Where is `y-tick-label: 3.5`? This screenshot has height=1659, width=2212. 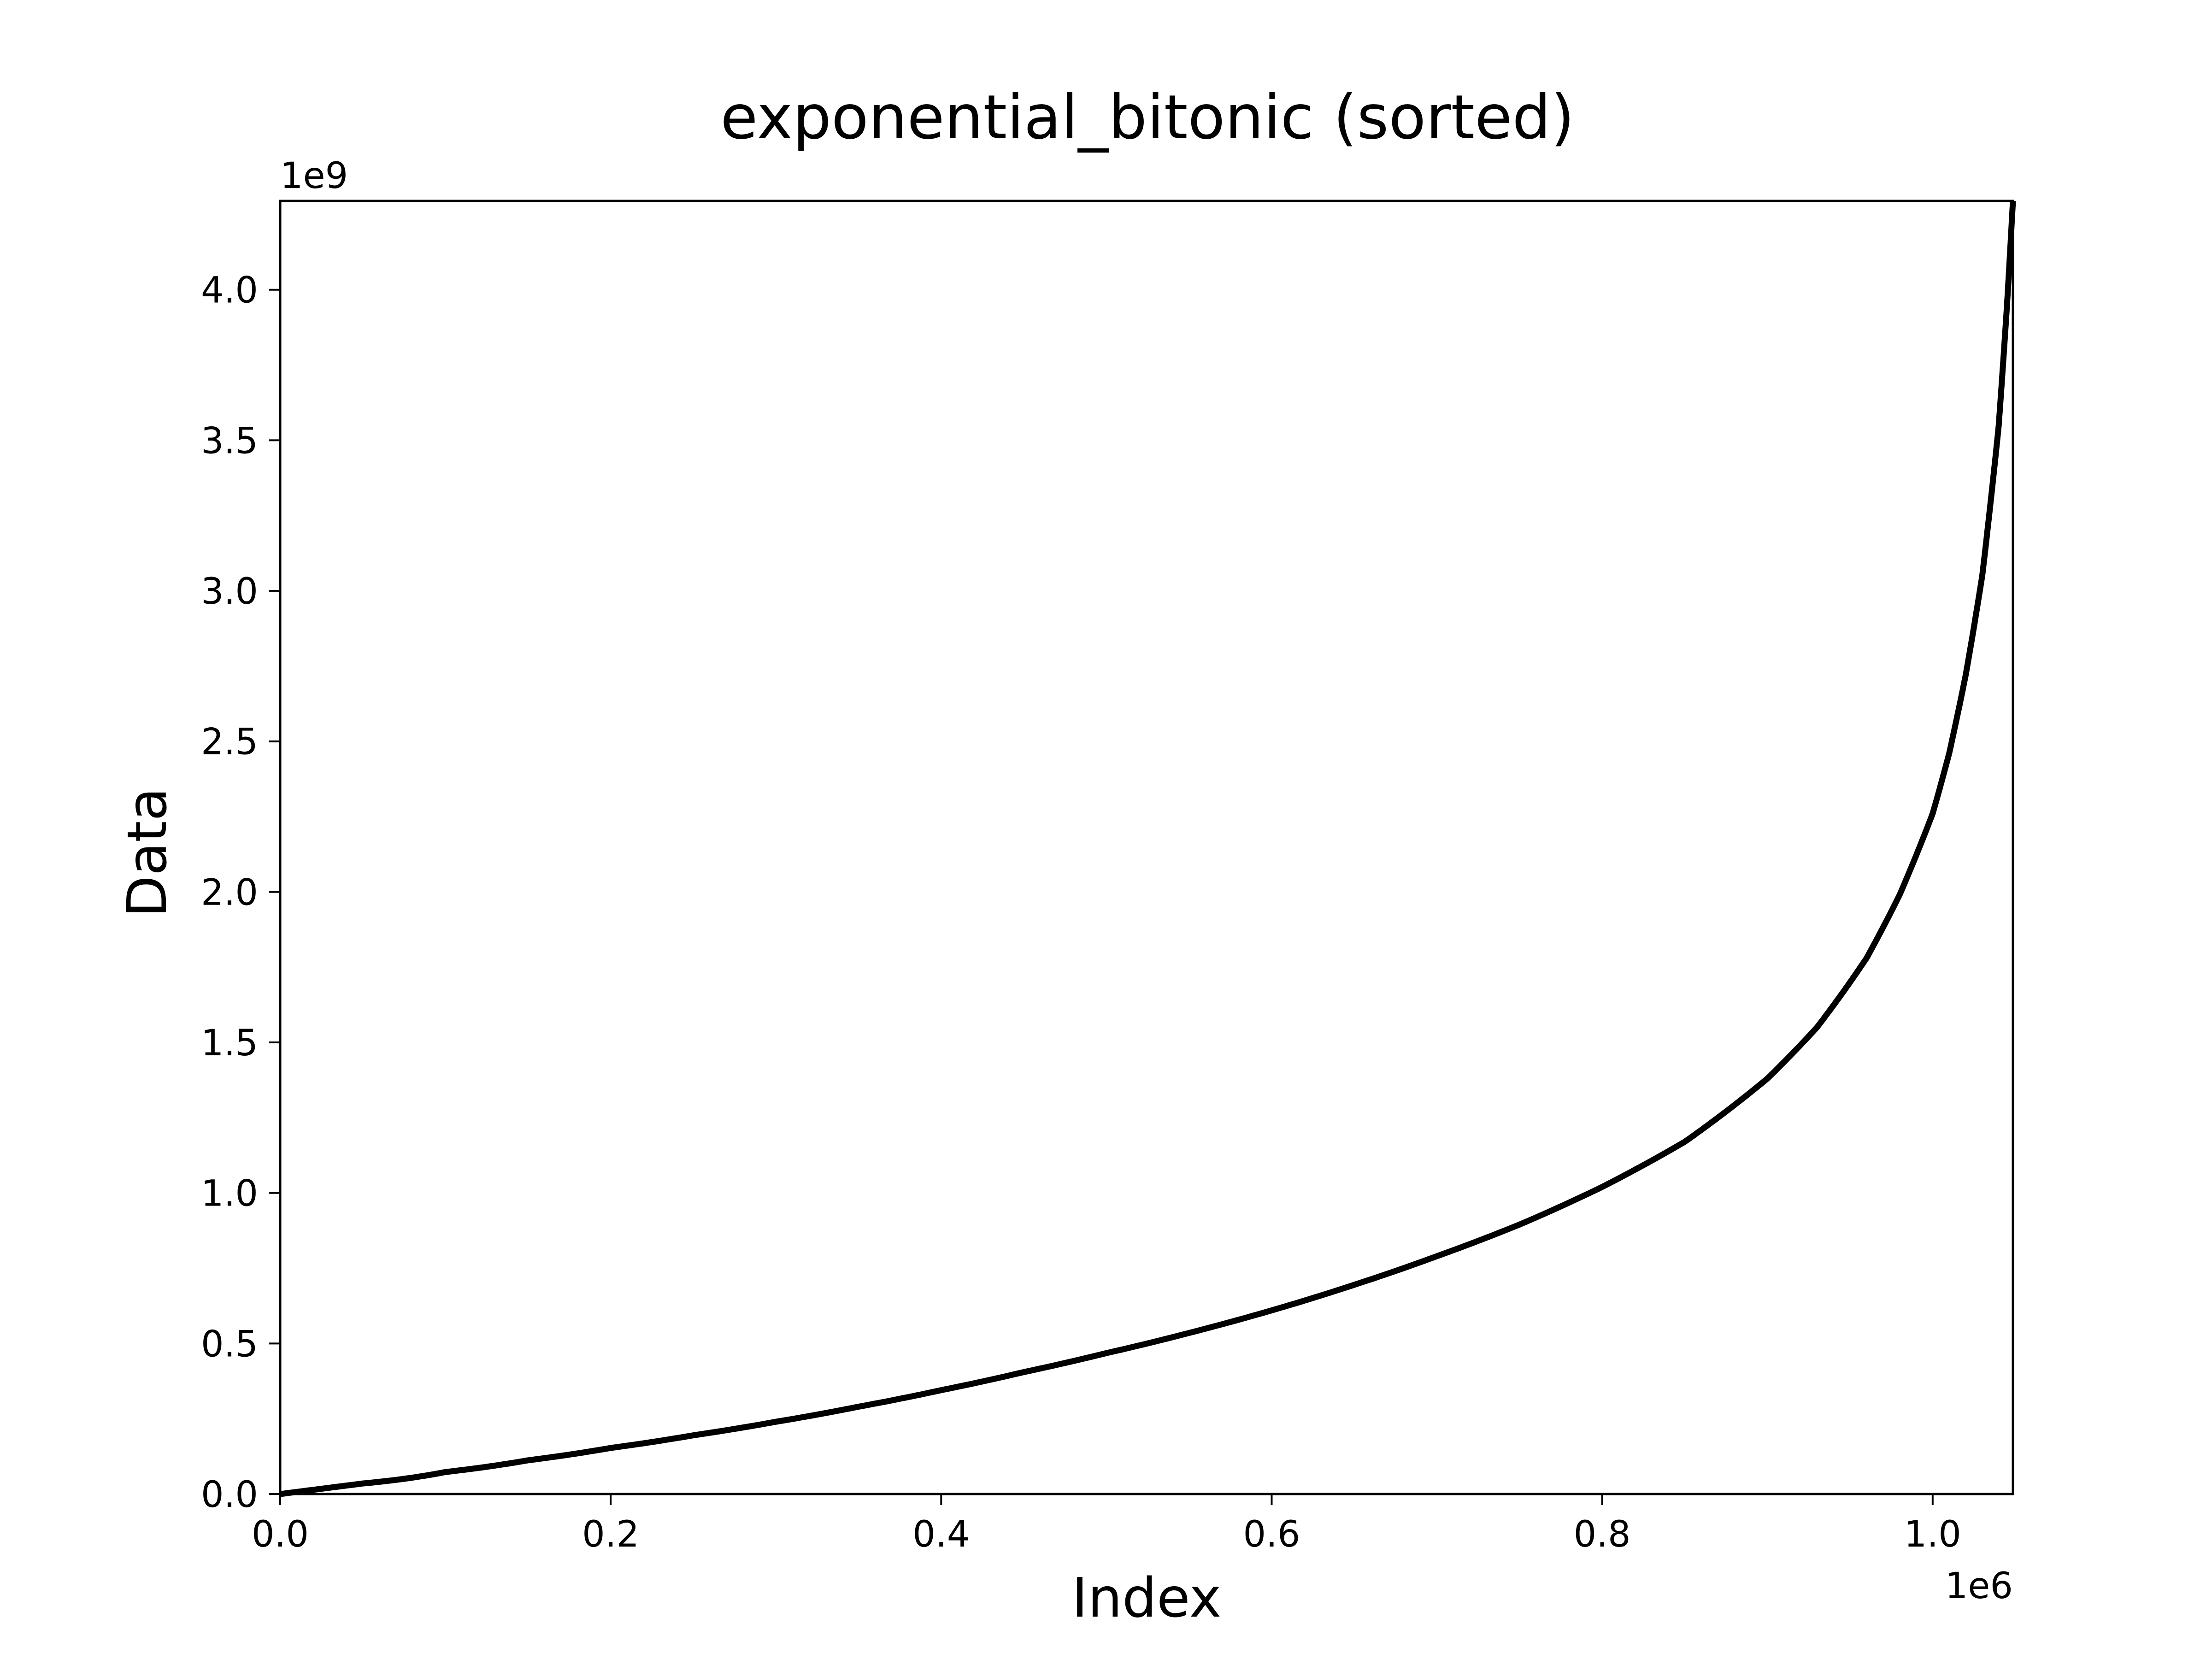
y-tick-label: 3.5 is located at coordinates (229, 441).